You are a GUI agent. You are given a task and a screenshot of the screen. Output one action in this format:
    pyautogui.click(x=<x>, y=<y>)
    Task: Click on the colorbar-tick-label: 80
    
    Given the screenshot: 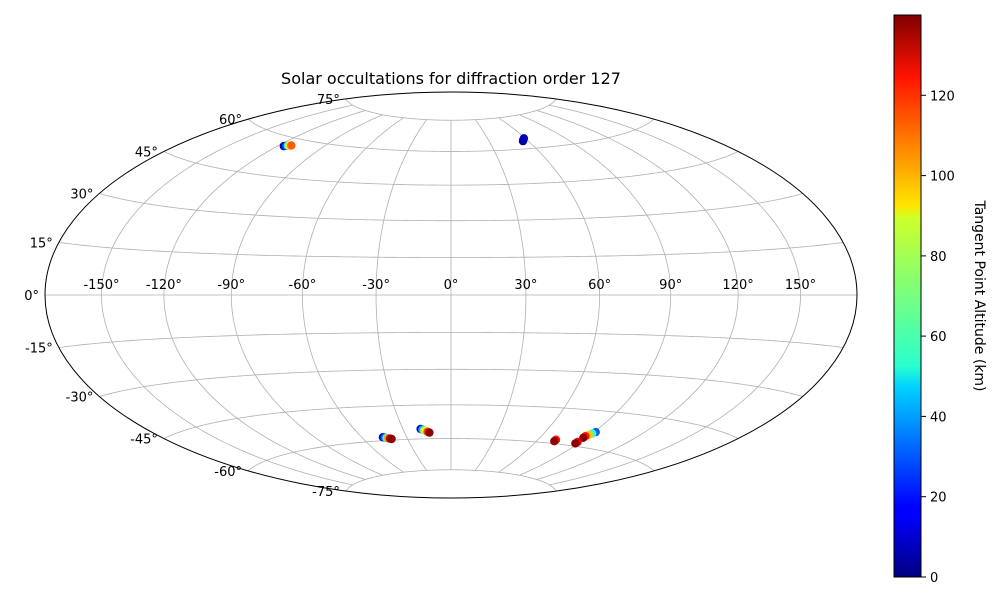 What is the action you would take?
    pyautogui.click(x=938, y=257)
    